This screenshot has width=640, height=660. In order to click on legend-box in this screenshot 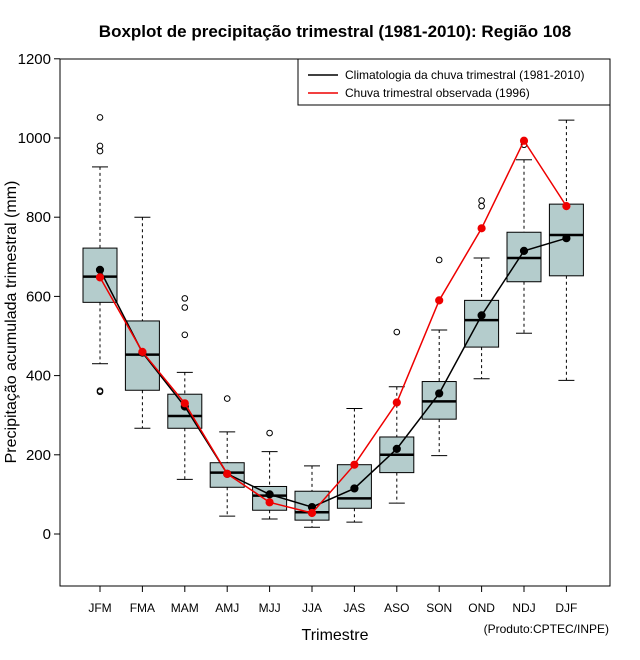, I will do `click(454, 82)`.